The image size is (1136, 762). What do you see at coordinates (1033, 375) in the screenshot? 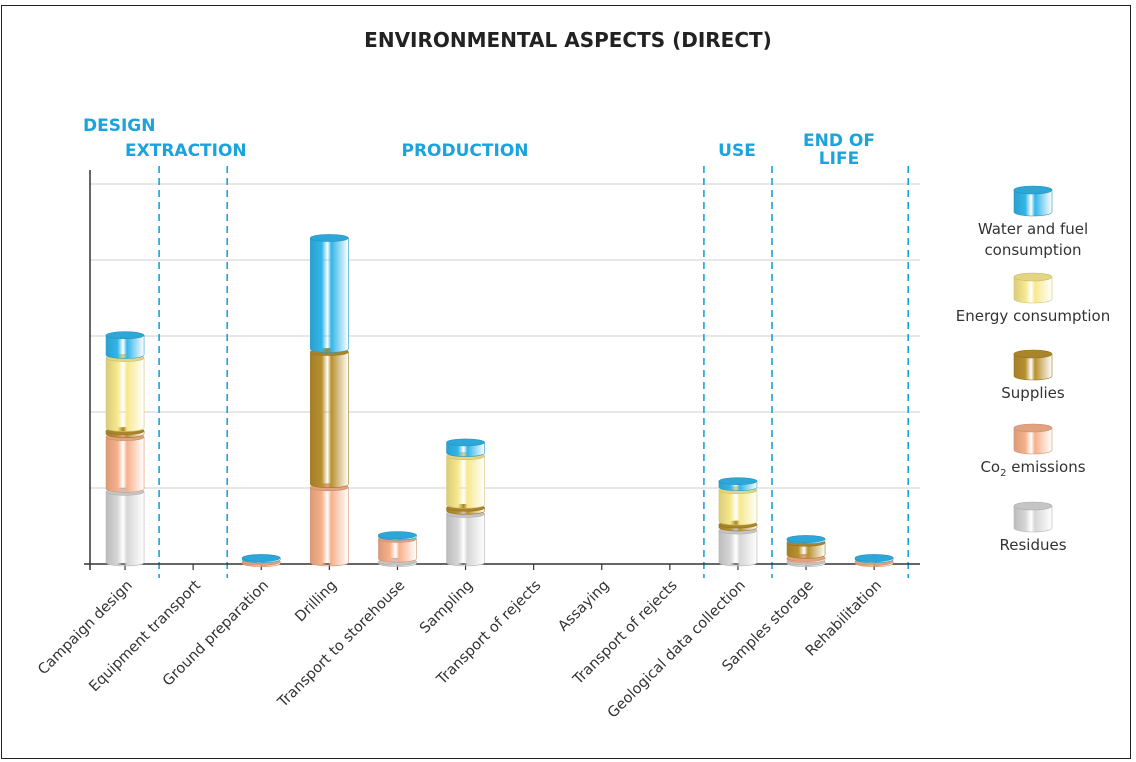
I see `legend-item: Supplies` at bounding box center [1033, 375].